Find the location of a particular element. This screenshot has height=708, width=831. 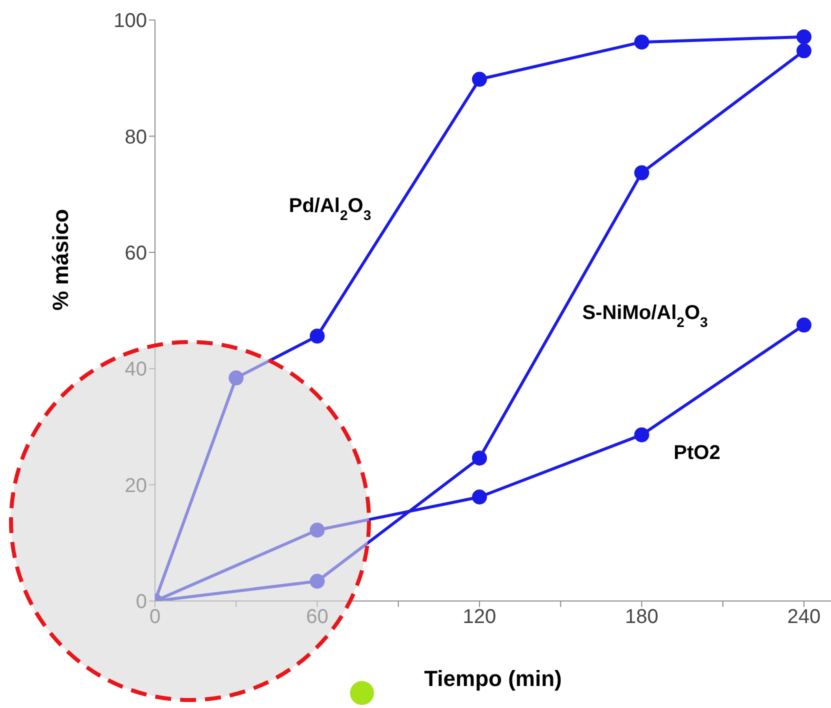

series-label: S-NiMo/Al$_{2}$O$_{3}$ is located at coordinates (645, 316).